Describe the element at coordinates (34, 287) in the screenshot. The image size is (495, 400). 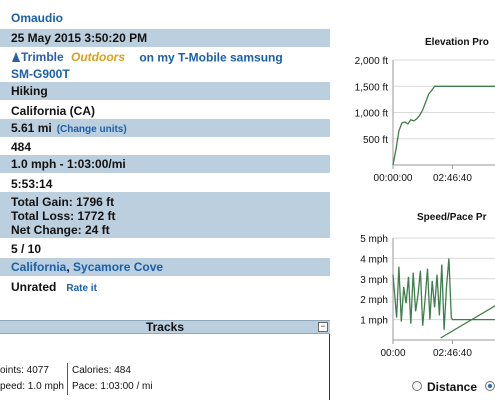
I see `rated-status: Unrated` at that location.